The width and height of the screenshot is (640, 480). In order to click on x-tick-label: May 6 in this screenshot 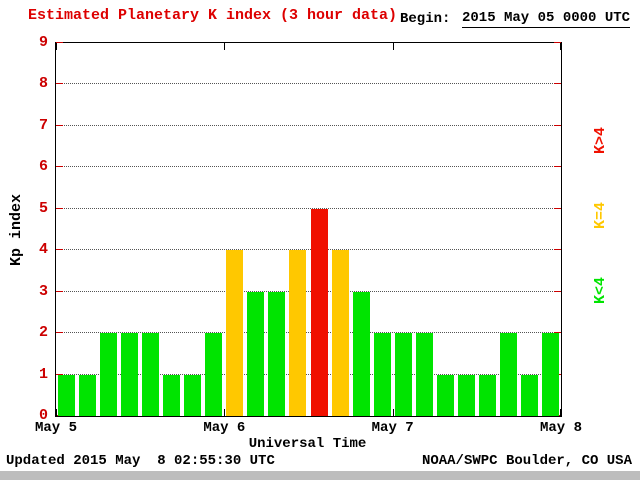, I will do `click(224, 428)`.